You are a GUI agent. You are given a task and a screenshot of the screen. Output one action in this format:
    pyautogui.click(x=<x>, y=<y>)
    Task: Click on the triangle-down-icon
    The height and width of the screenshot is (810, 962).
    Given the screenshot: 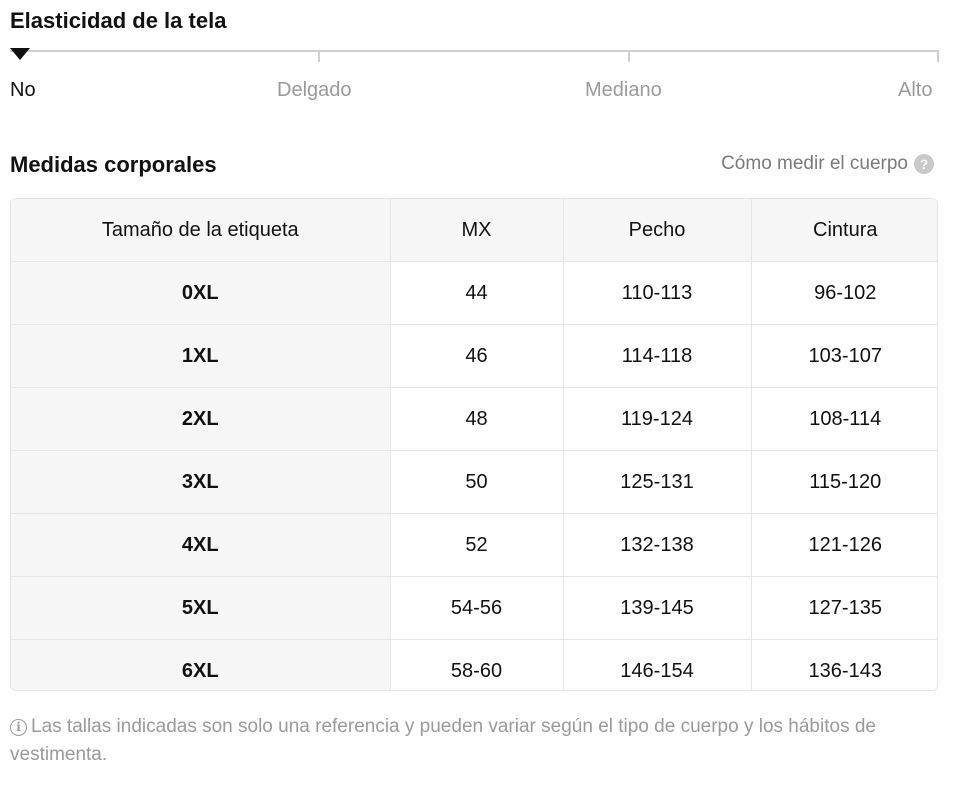 What is the action you would take?
    pyautogui.click(x=20, y=54)
    